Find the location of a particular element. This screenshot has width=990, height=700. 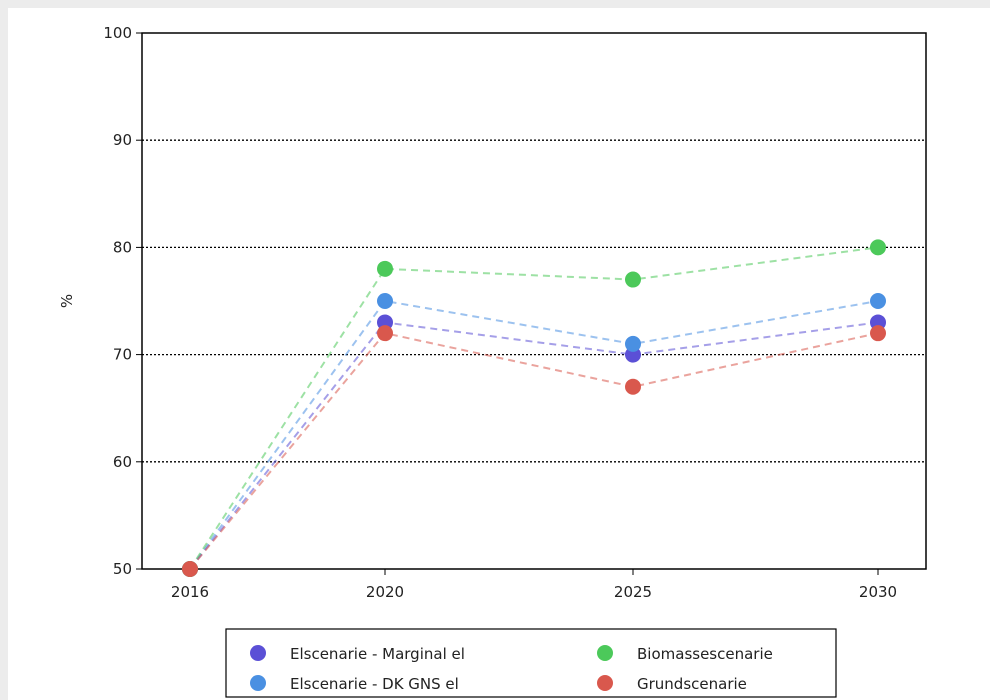

legend-box is located at coordinates (531, 663).